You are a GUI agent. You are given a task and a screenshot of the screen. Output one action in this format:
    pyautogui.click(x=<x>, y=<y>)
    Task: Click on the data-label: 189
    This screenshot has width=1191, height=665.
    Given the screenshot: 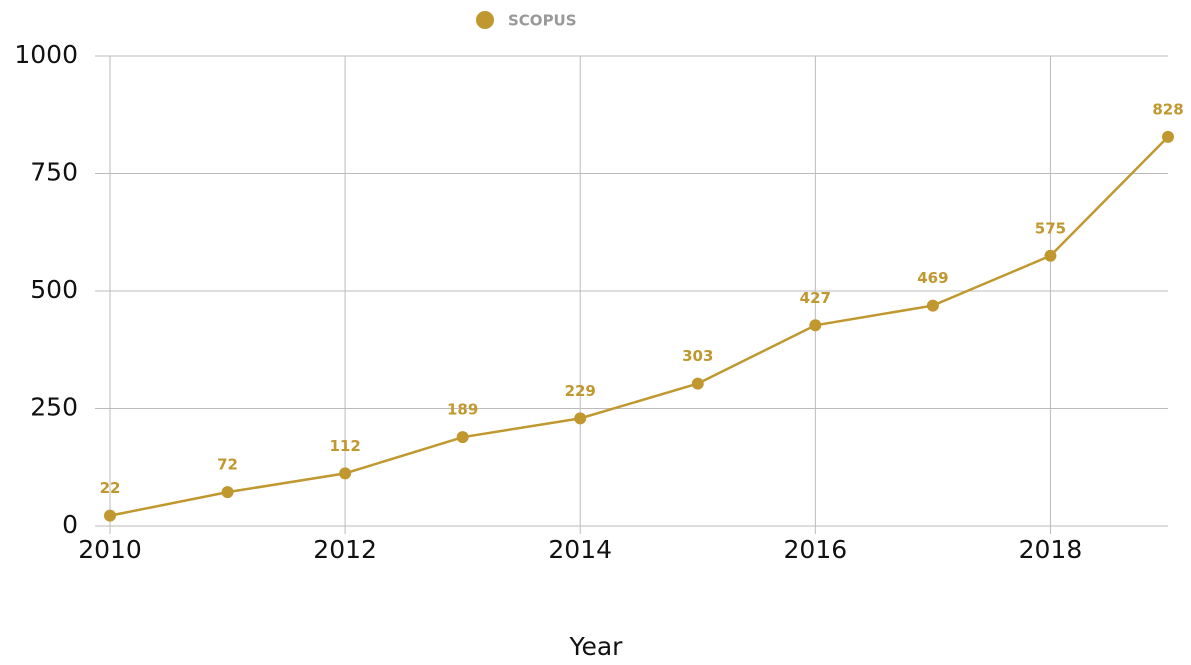 What is the action you would take?
    pyautogui.click(x=462, y=410)
    